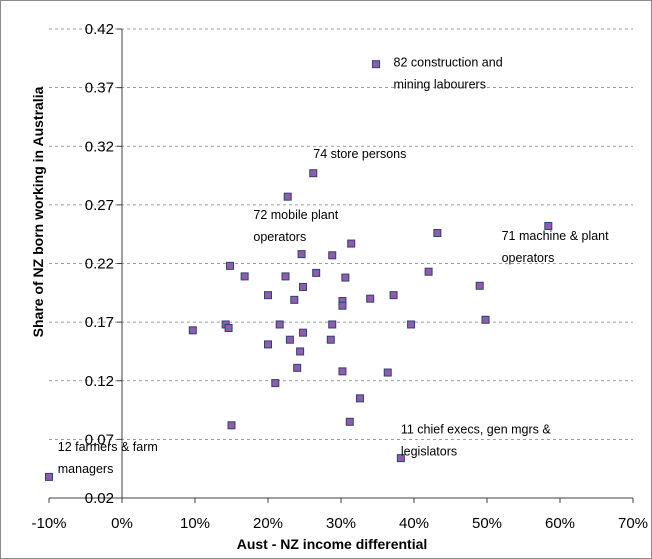  I want to click on x-tick-label: 10%, so click(195, 523).